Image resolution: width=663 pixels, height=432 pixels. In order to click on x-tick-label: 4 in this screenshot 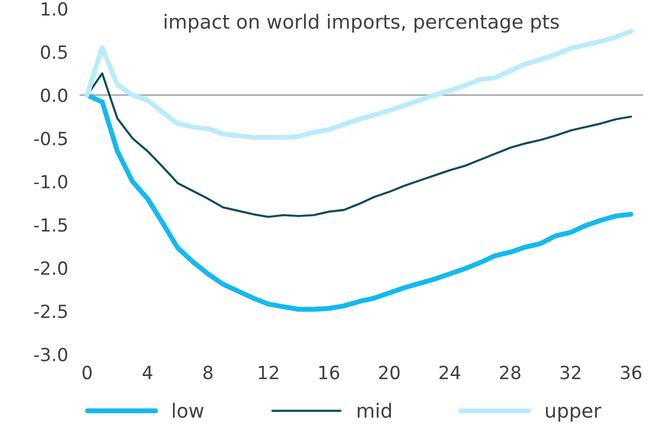, I will do `click(147, 373)`.